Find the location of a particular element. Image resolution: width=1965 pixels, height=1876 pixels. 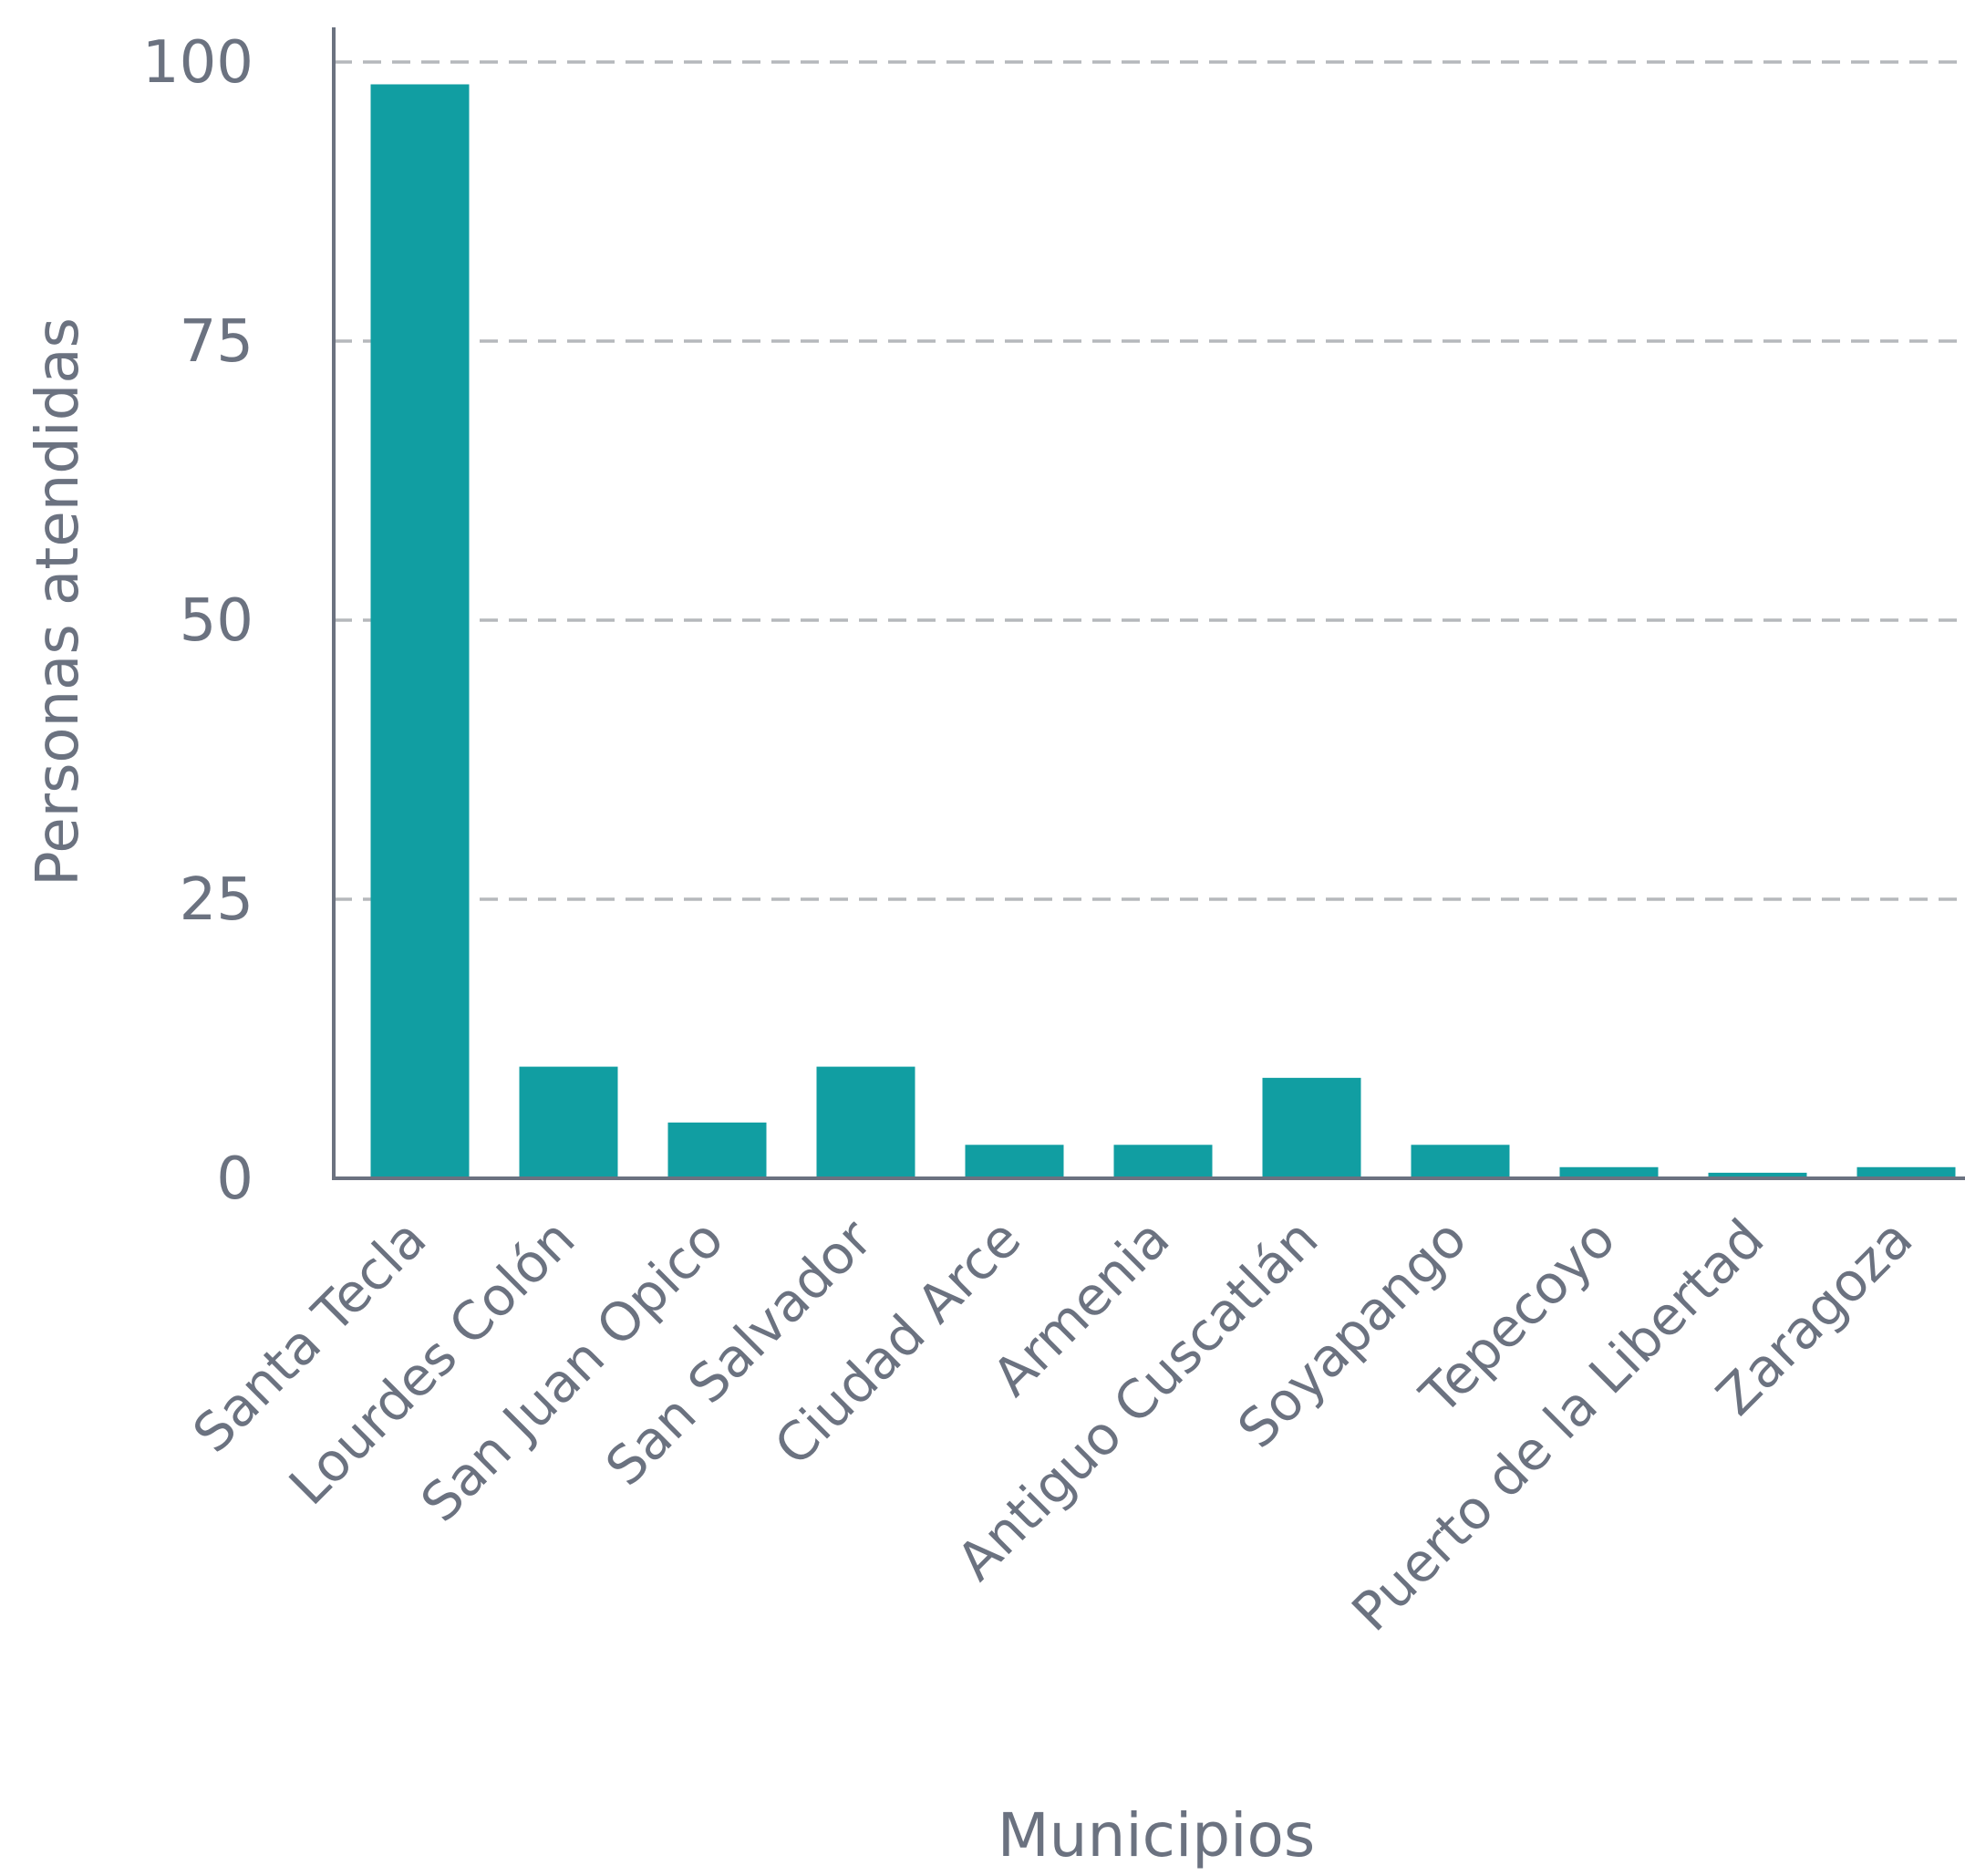

y-tick-label: 0 is located at coordinates (234, 1179).